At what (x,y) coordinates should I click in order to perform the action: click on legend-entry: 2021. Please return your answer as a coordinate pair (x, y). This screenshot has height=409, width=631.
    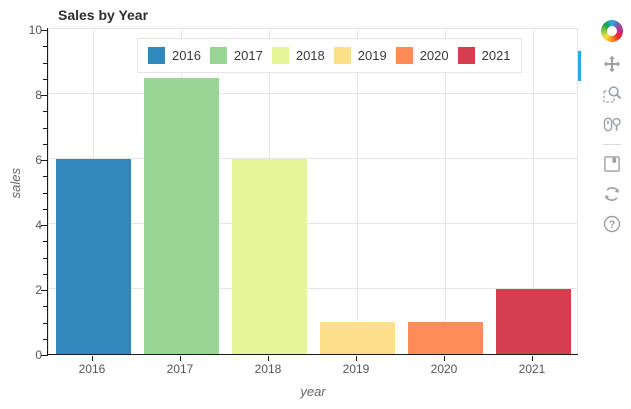
    Looking at the image, I should click on (484, 55).